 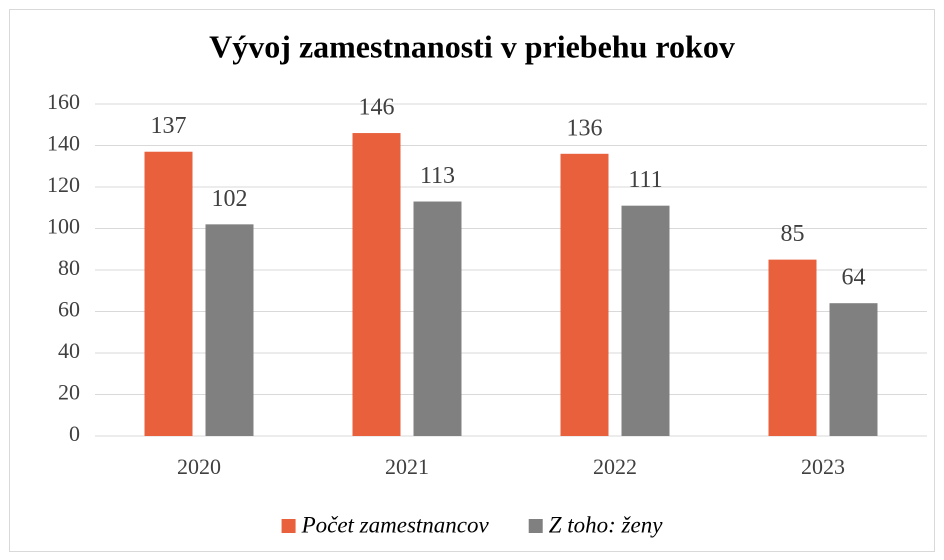 I want to click on data-label: 102, so click(x=230, y=199).